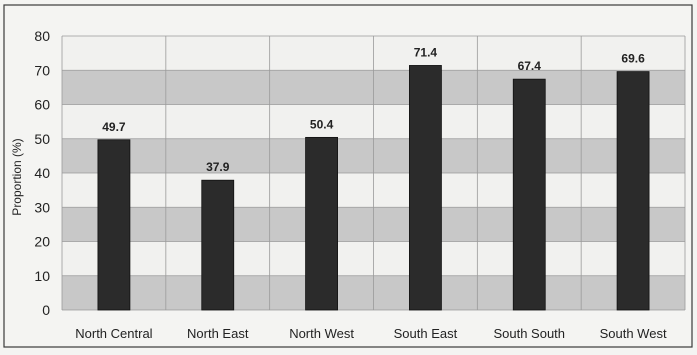 The height and width of the screenshot is (355, 697). What do you see at coordinates (530, 66) in the screenshot?
I see `bar-value-label: 67.4` at bounding box center [530, 66].